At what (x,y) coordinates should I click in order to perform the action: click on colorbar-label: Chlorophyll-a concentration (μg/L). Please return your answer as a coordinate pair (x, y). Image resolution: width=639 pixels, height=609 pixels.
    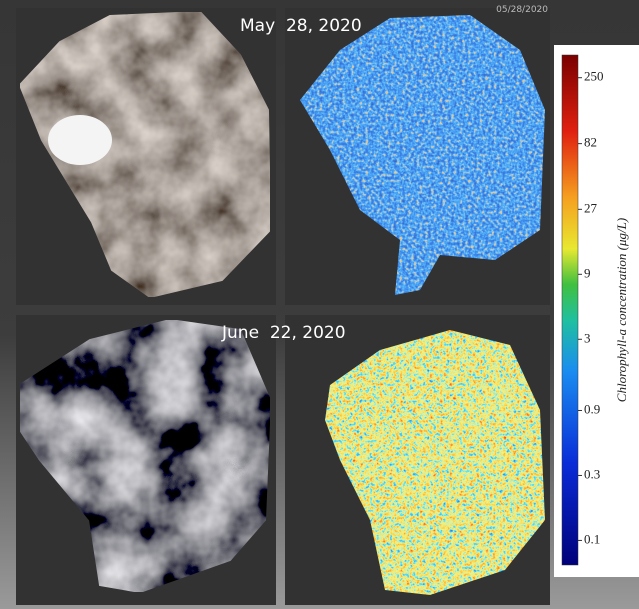
    Looking at the image, I should click on (621, 310).